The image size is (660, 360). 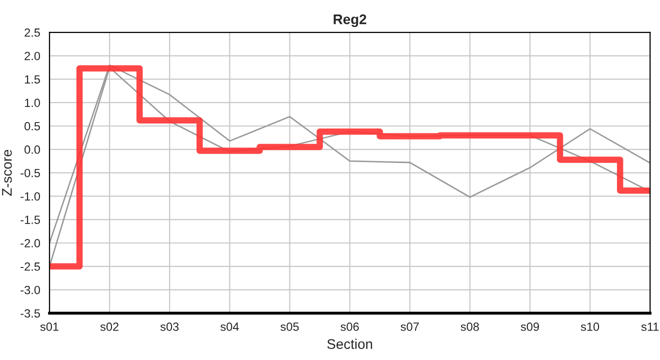 What do you see at coordinates (169, 326) in the screenshot?
I see `x-tick-label: s03` at bounding box center [169, 326].